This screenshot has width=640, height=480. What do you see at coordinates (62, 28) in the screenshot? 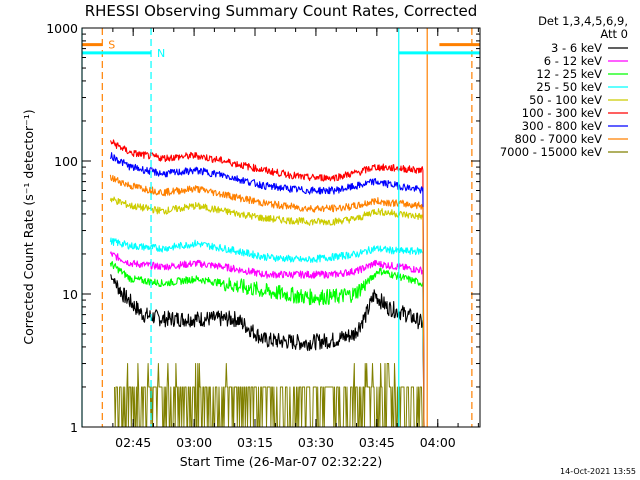
I see `y-tick-label: 1000` at bounding box center [62, 28].